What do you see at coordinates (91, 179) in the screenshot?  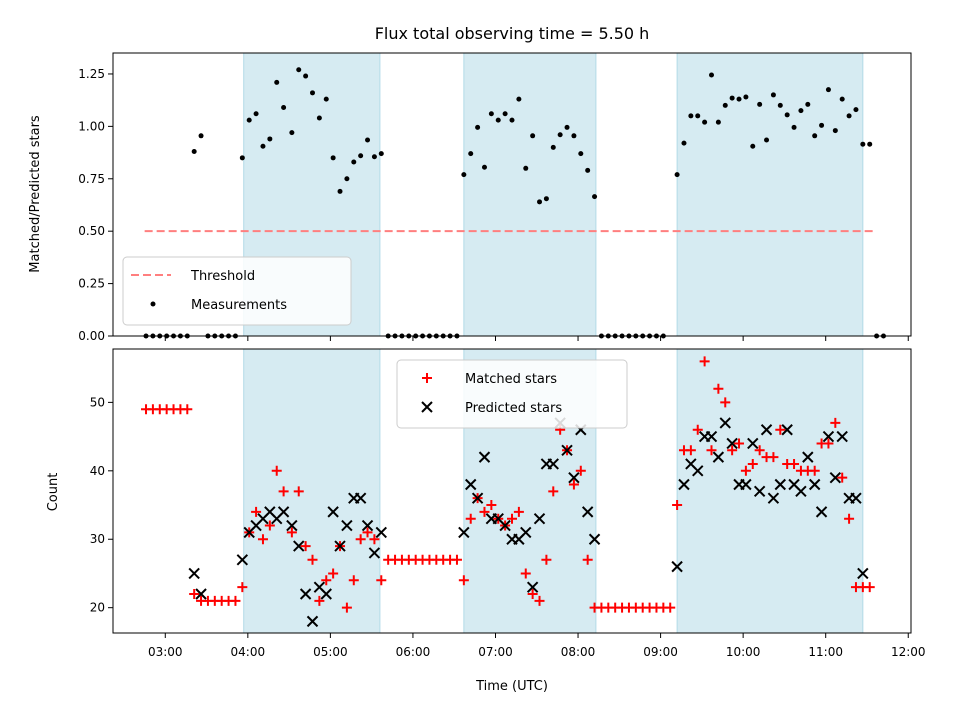 I see `y-tick-label: 0.75` at bounding box center [91, 179].